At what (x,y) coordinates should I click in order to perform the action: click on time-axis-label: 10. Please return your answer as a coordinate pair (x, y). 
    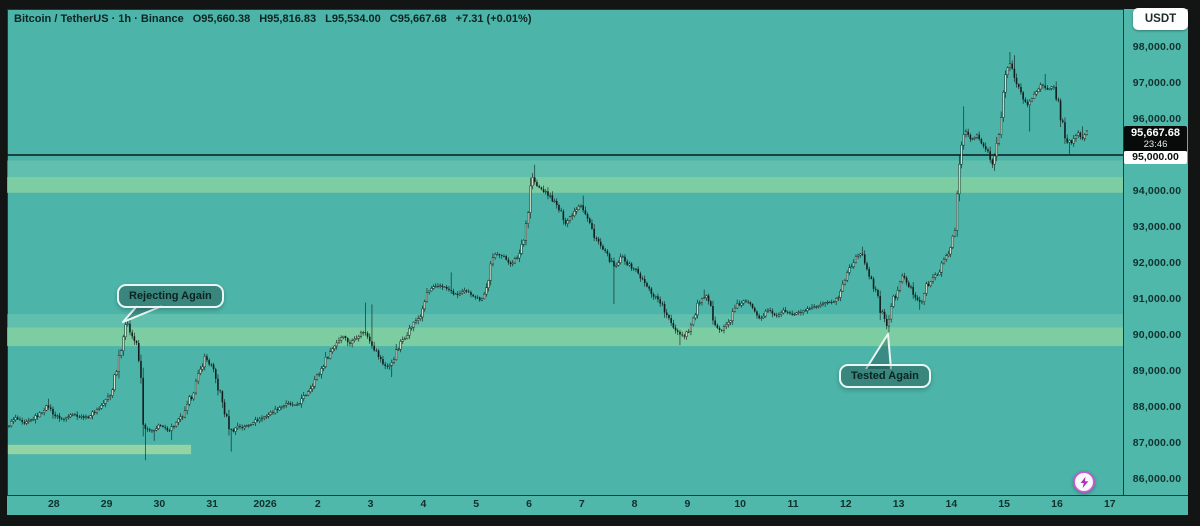
    Looking at the image, I should click on (740, 504).